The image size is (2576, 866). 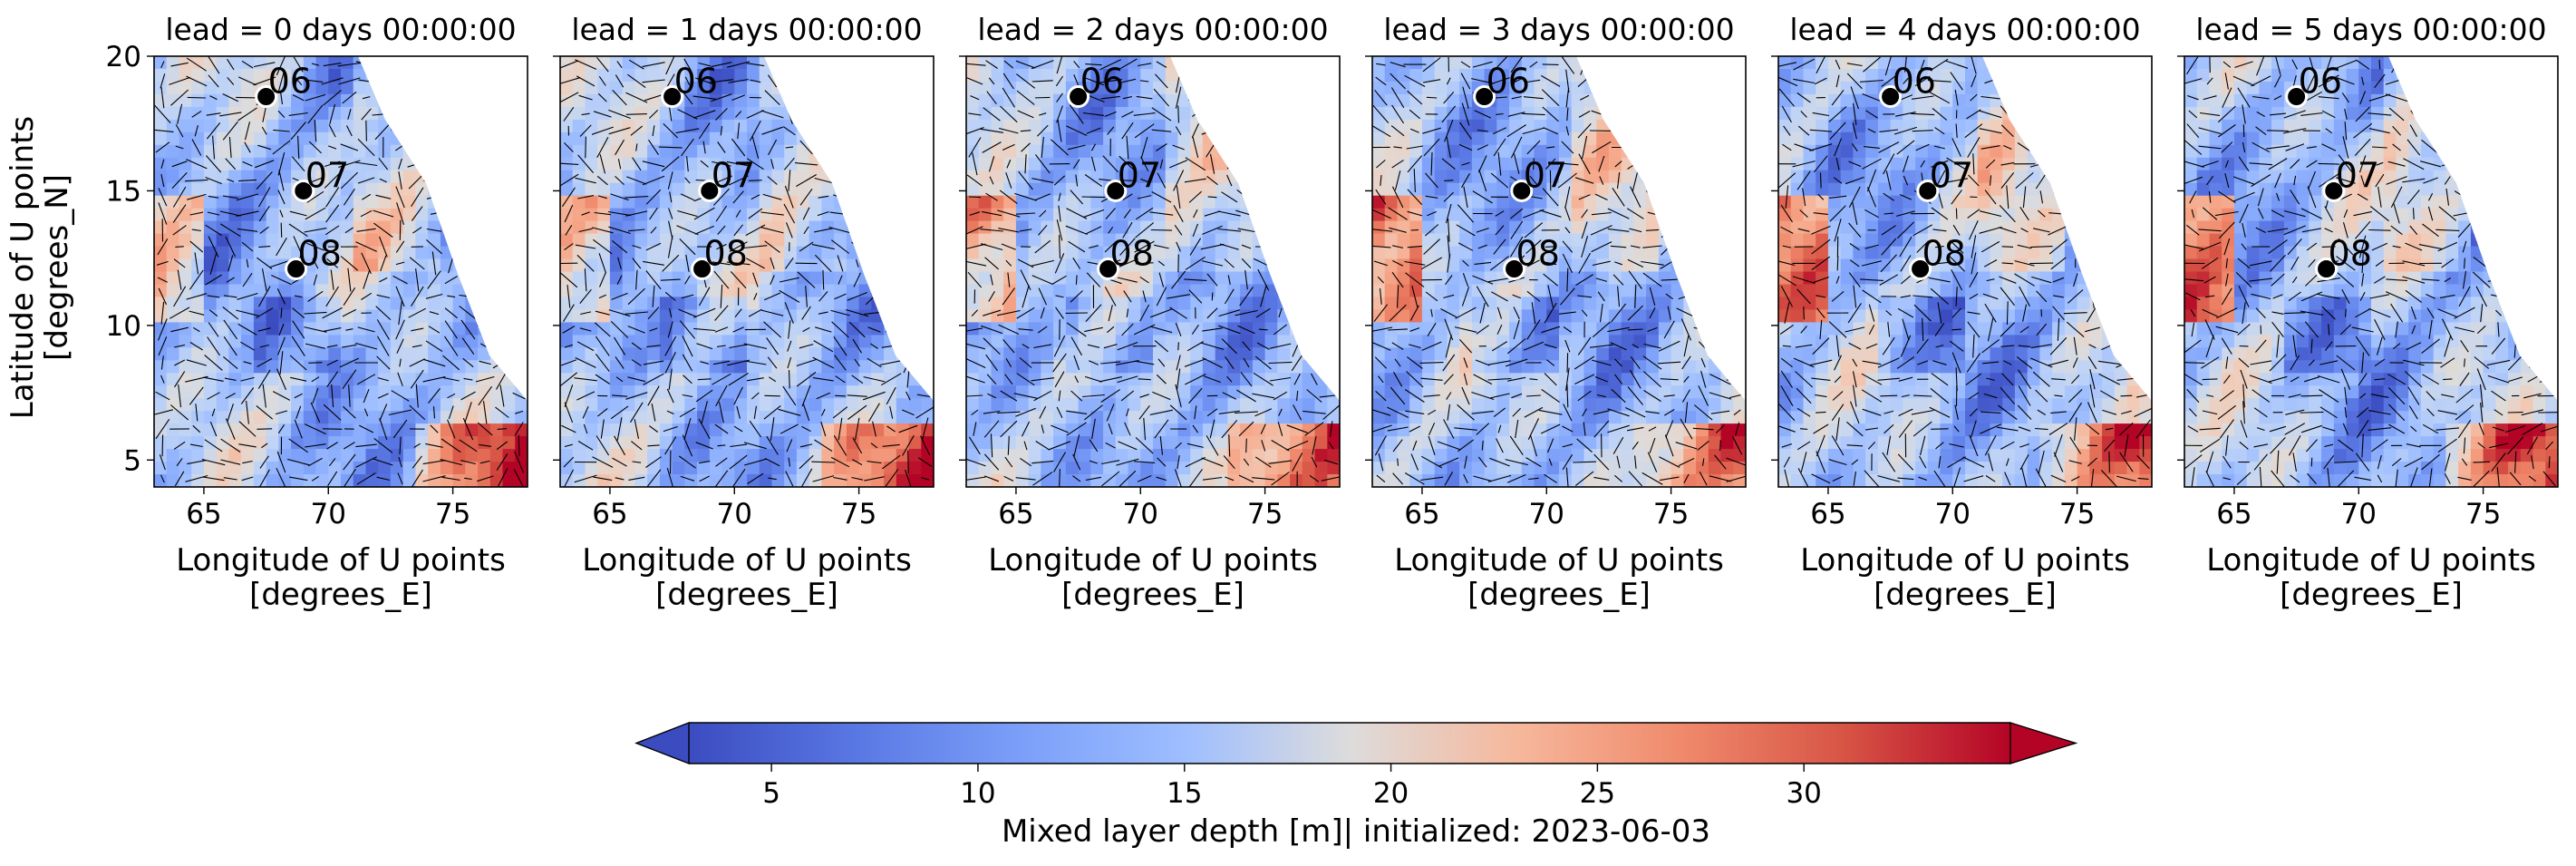 I want to click on colorbar-outline, so click(x=1349, y=743).